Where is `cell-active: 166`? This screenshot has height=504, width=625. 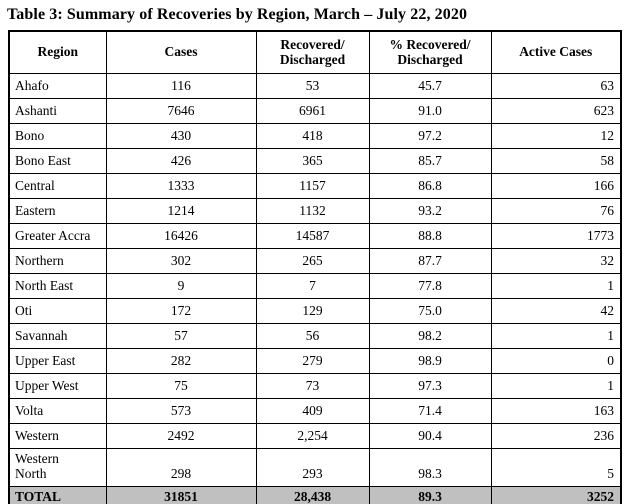 cell-active: 166 is located at coordinates (556, 185).